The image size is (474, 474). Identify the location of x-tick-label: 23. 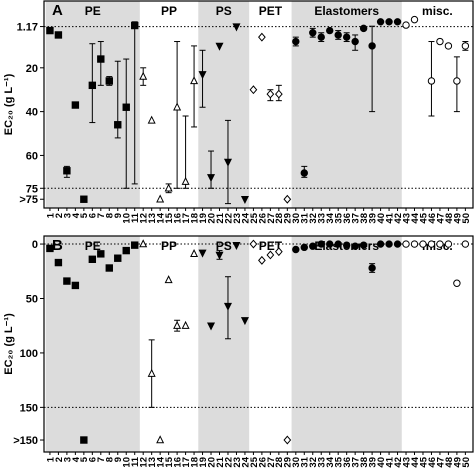
(237, 218).